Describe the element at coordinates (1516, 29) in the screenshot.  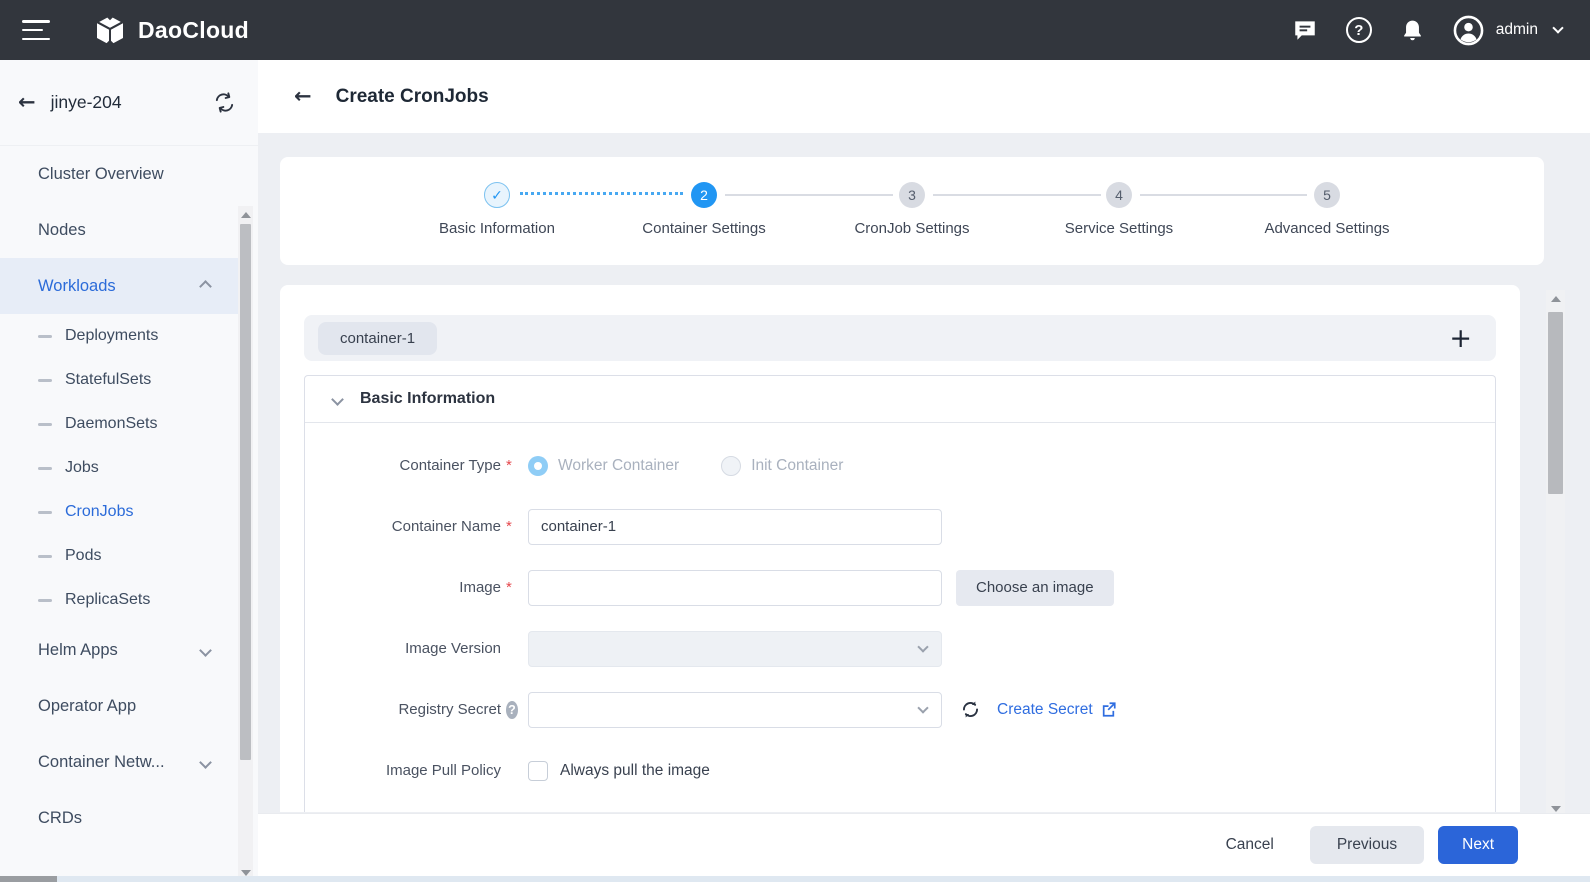
I see `user-name: admin` at that location.